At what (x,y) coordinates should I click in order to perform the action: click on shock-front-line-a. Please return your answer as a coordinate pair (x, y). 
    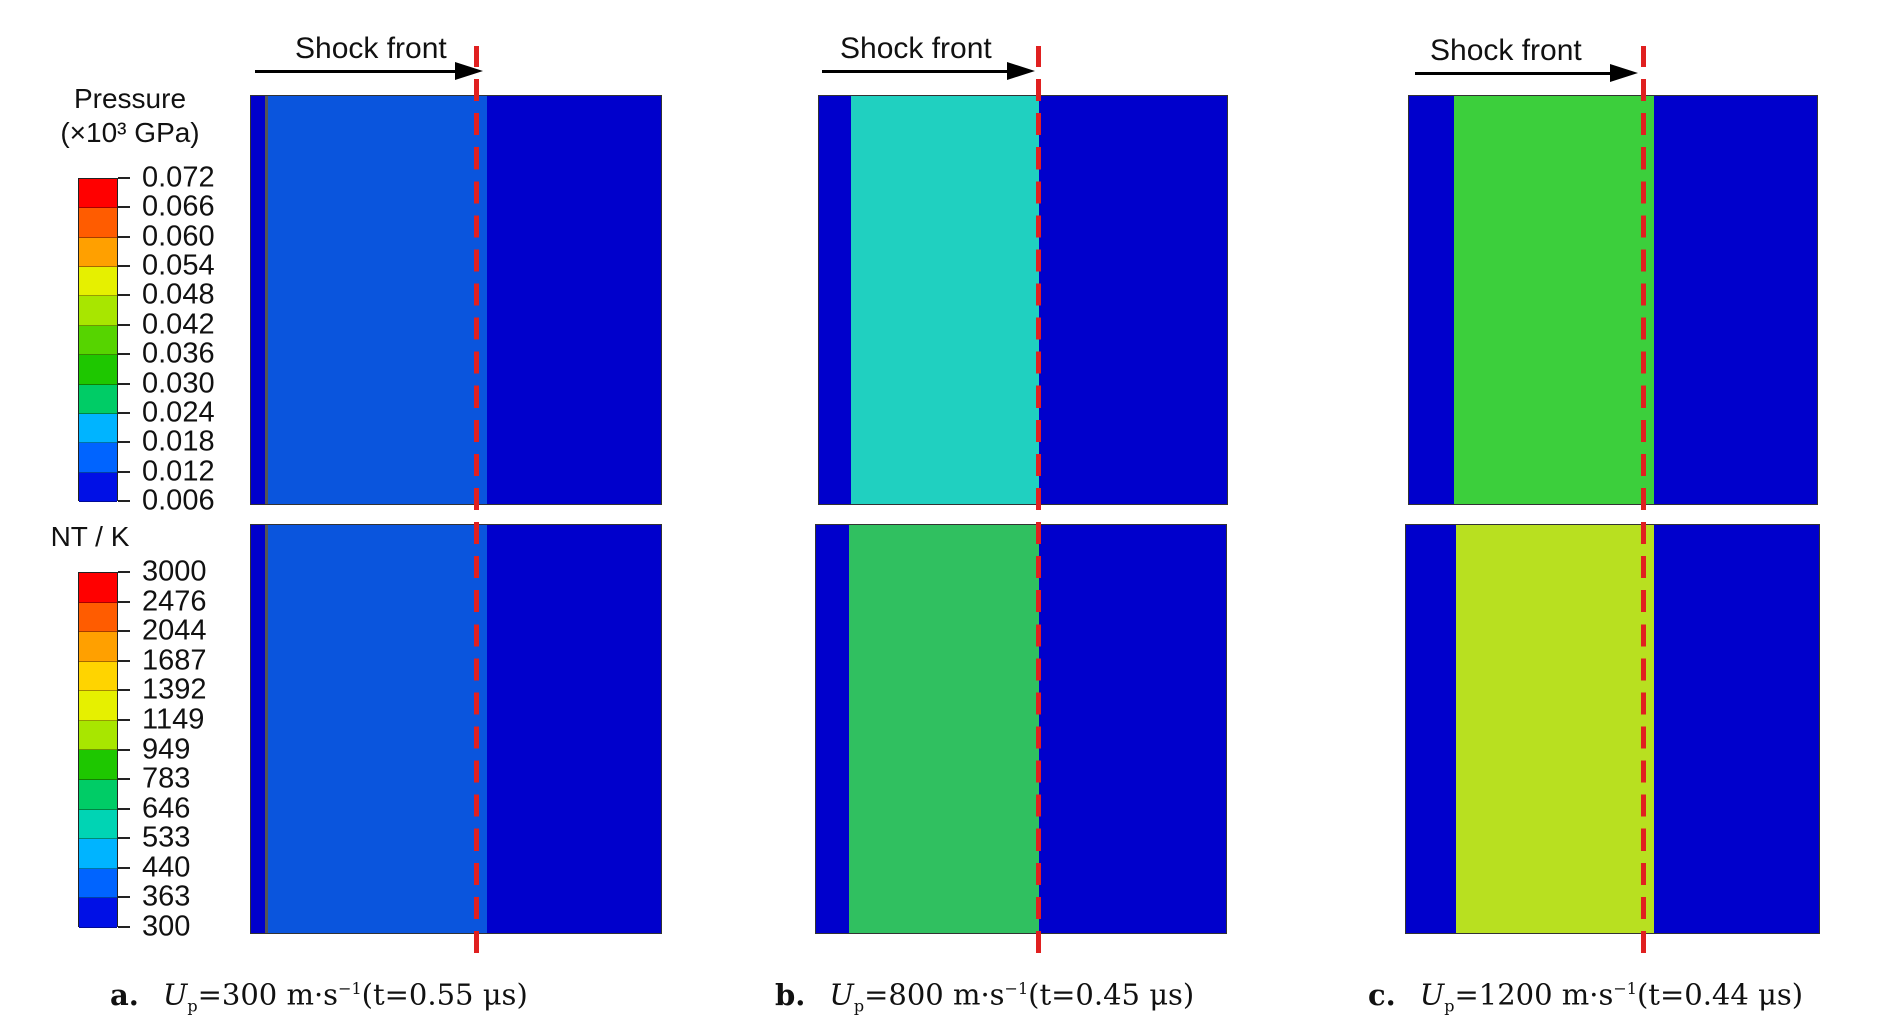
    Looking at the image, I should click on (476, 500).